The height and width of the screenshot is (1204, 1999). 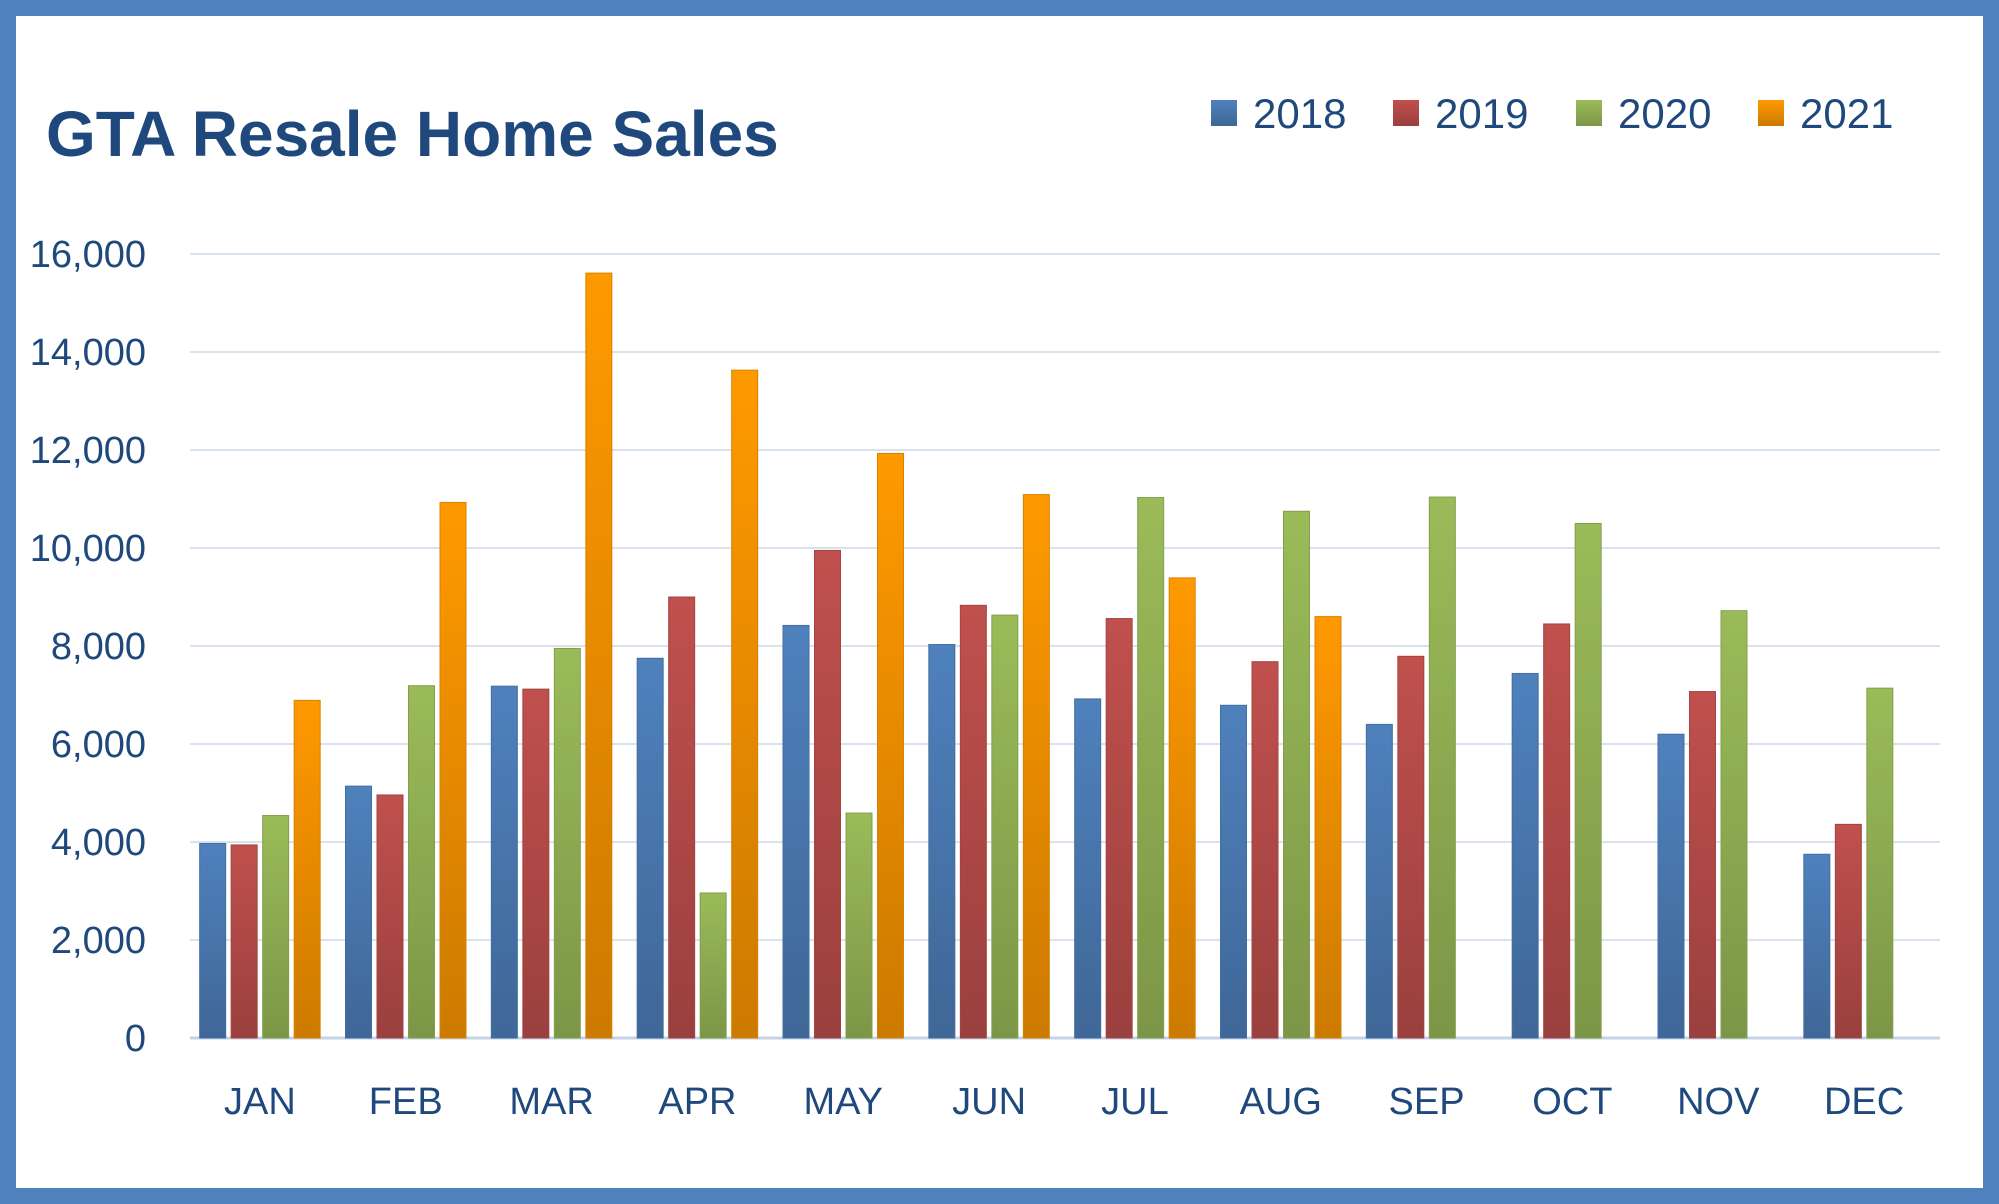 What do you see at coordinates (1572, 1102) in the screenshot?
I see `x-tick-label: OCT` at bounding box center [1572, 1102].